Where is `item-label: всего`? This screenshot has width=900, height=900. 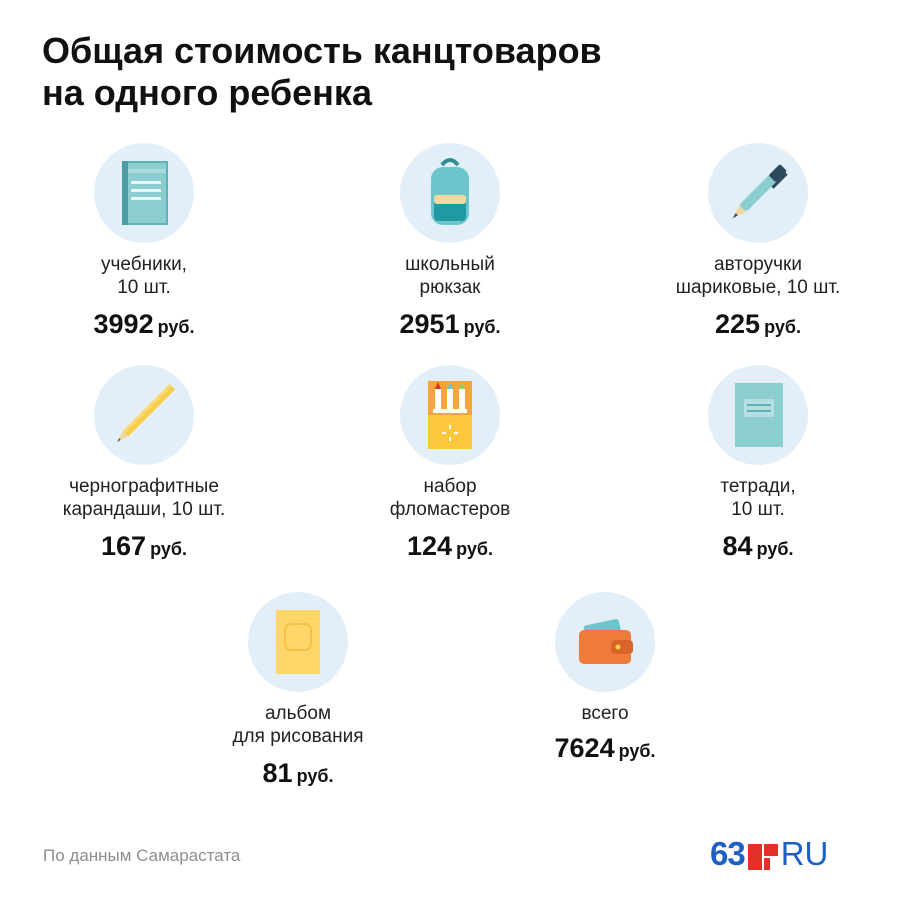 item-label: всего is located at coordinates (605, 713).